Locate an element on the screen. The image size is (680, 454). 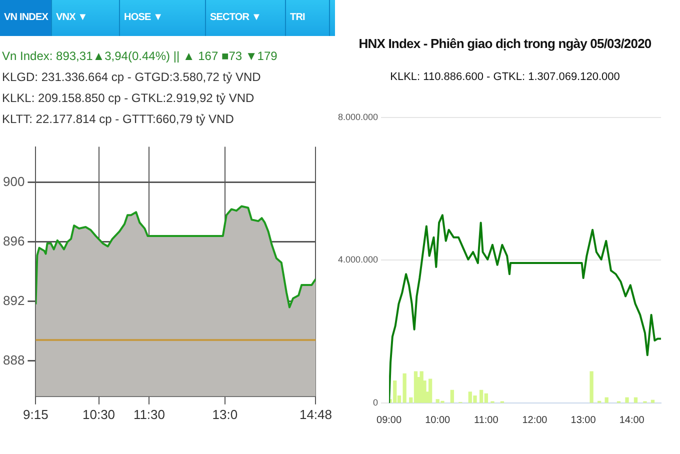
y-tick-label: 4.000.000 is located at coordinates (358, 259).